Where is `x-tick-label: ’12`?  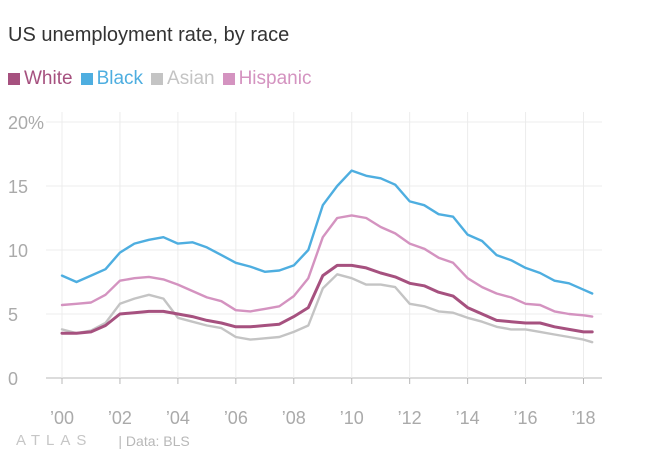 x-tick-label: ’12 is located at coordinates (410, 418).